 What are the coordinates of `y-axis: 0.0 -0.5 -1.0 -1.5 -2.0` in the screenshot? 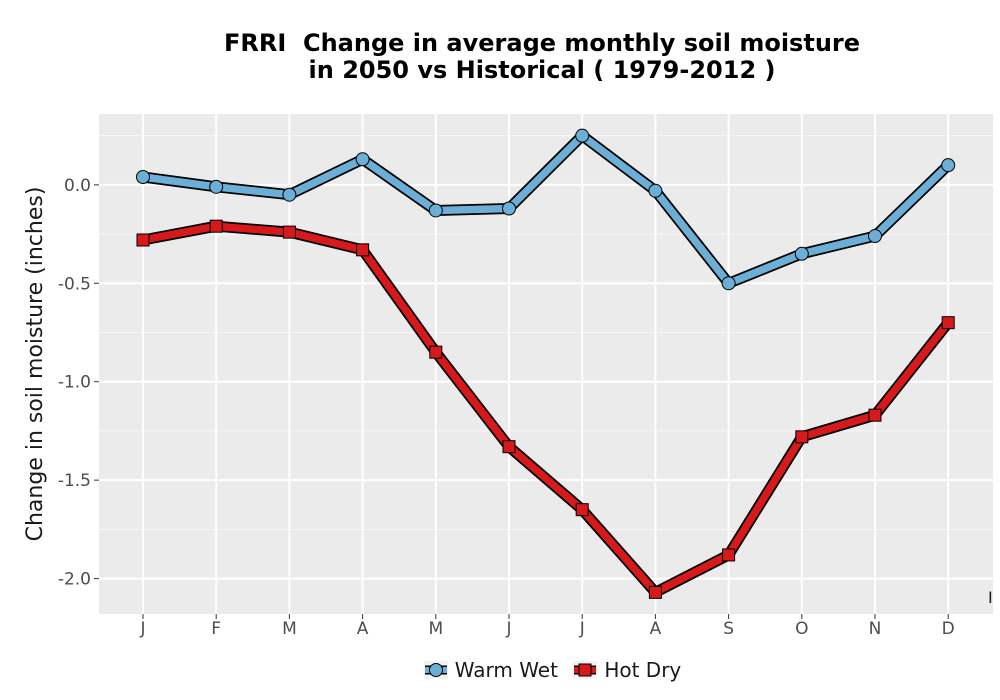 It's located at (78, 383).